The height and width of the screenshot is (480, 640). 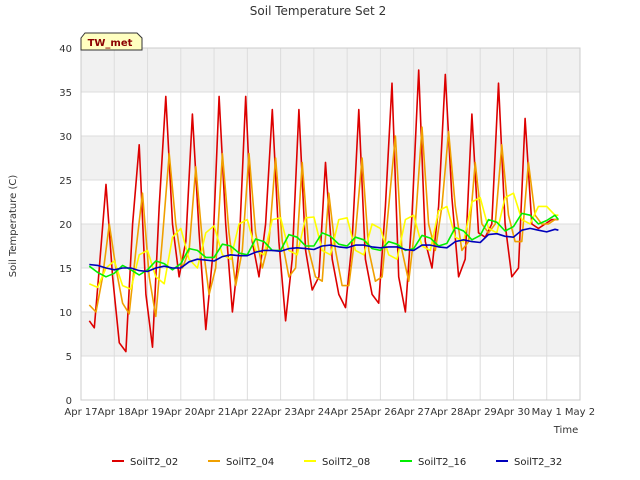 What do you see at coordinates (442, 462) in the screenshot?
I see `legend-label: SoilT2_16` at bounding box center [442, 462].